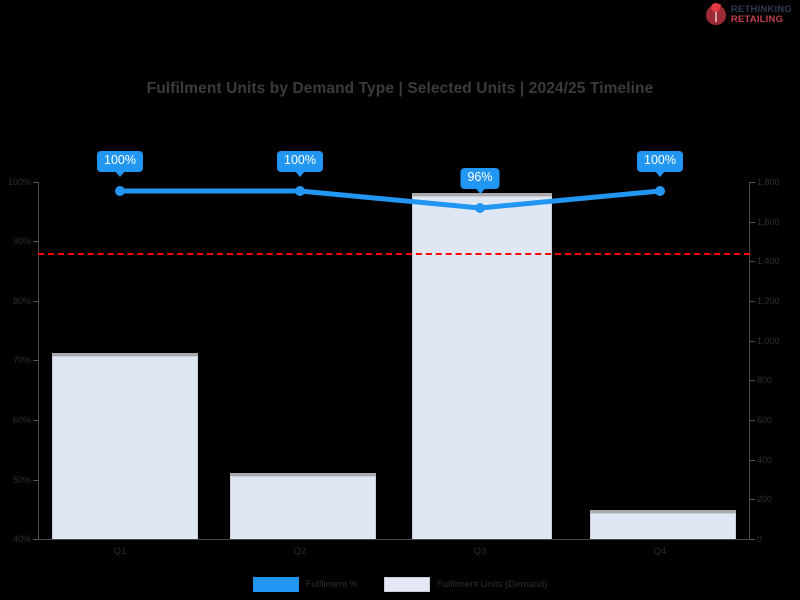 The image size is (800, 600). I want to click on y-label-right-5: 800, so click(765, 380).